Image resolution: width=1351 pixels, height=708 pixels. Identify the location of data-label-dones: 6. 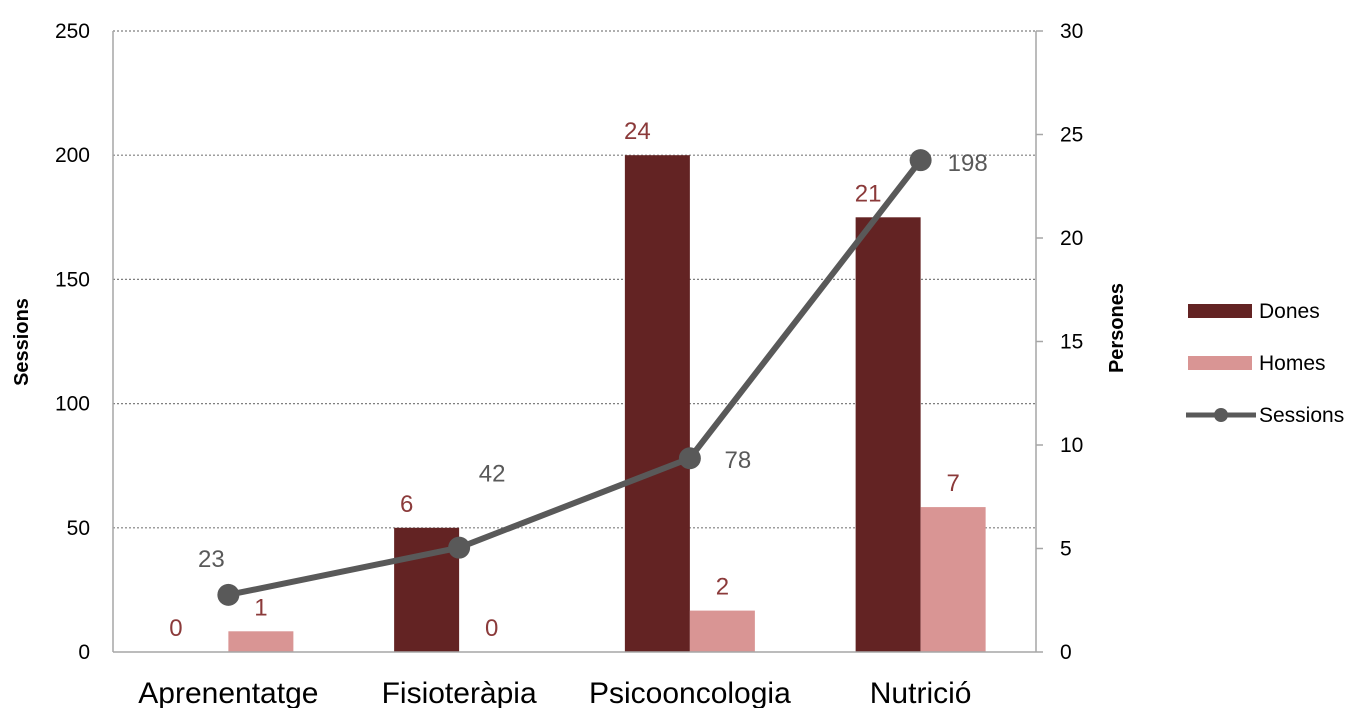
(406, 504).